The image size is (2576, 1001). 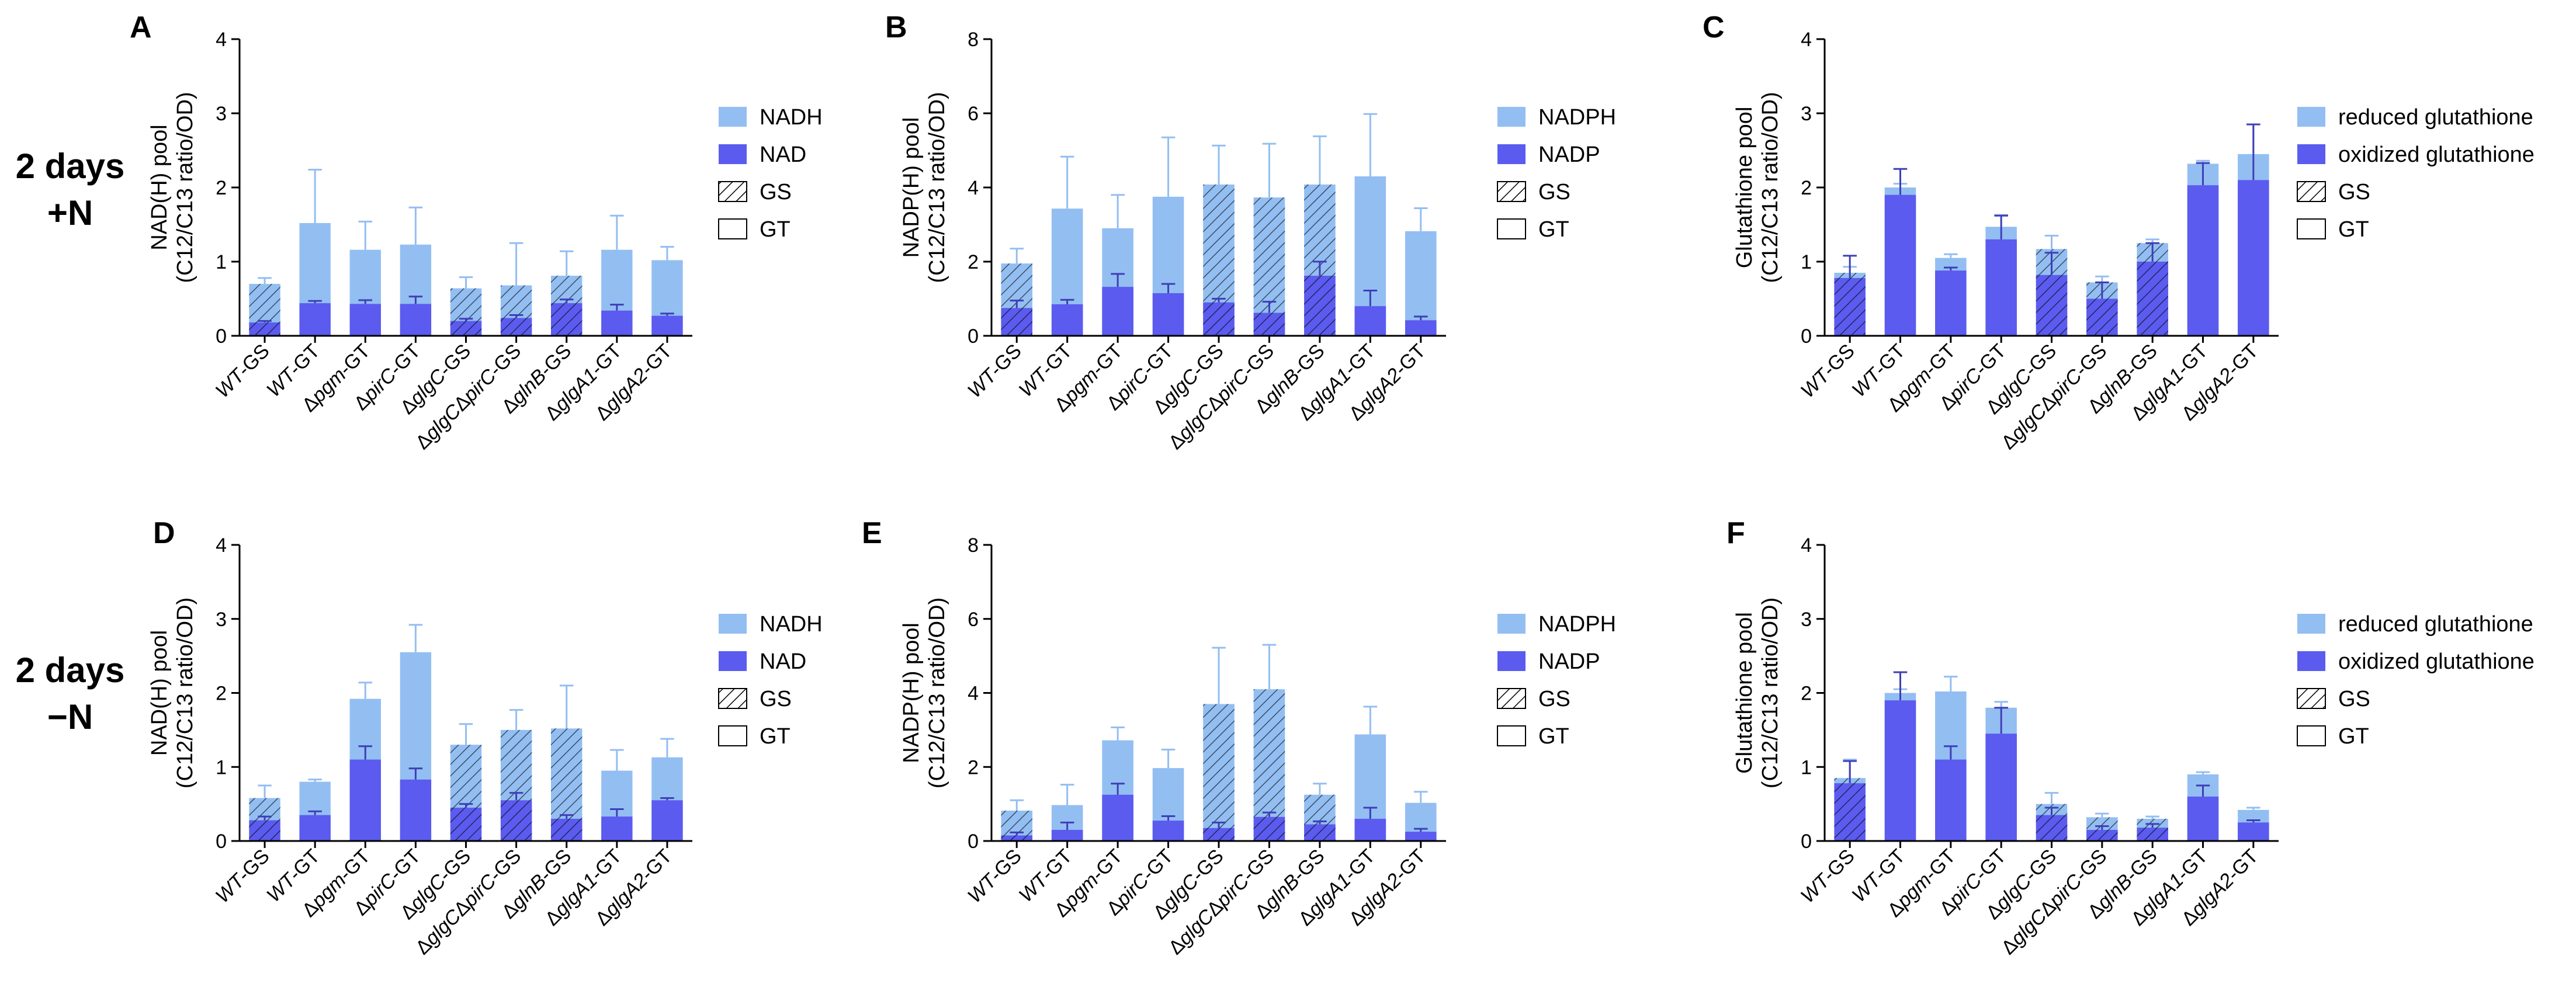 What do you see at coordinates (70, 166) in the screenshot?
I see `row-label-top-line1: 2 days` at bounding box center [70, 166].